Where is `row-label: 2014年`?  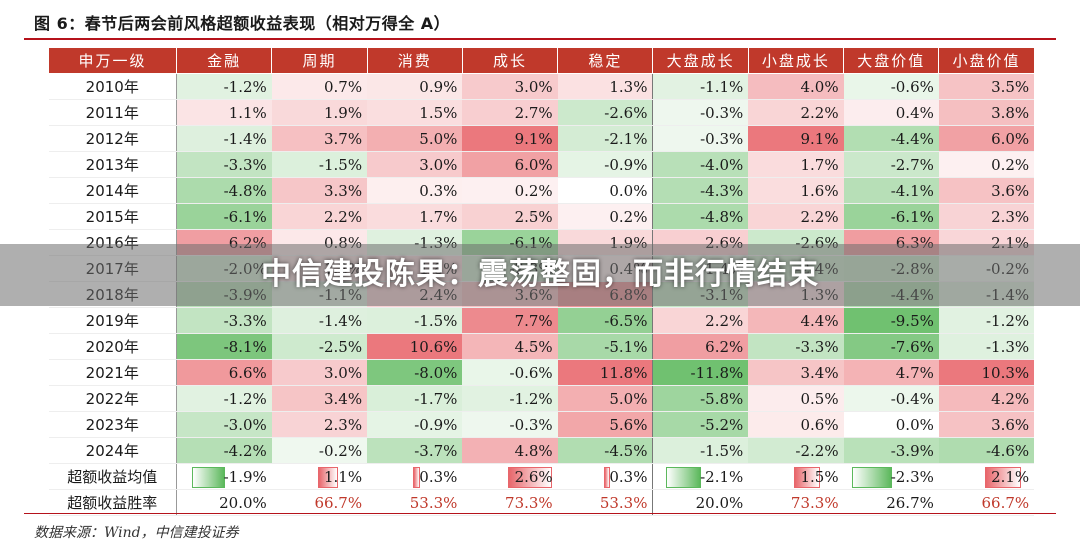 row-label: 2014年 is located at coordinates (112, 190).